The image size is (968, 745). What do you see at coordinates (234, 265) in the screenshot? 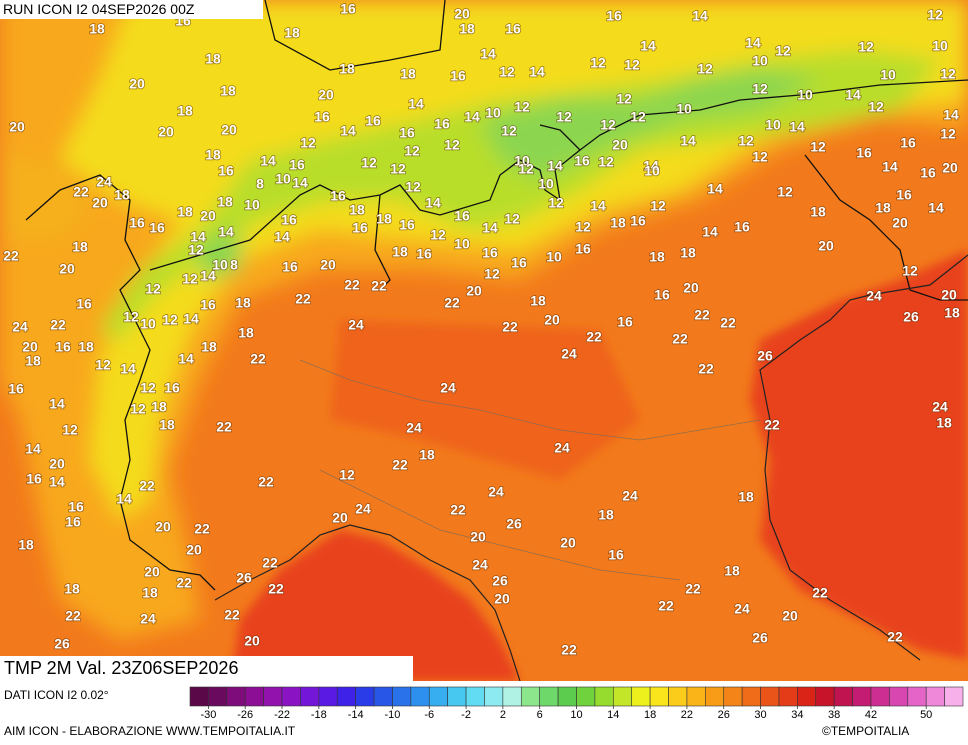
I see `temperature-label: 8` at bounding box center [234, 265].